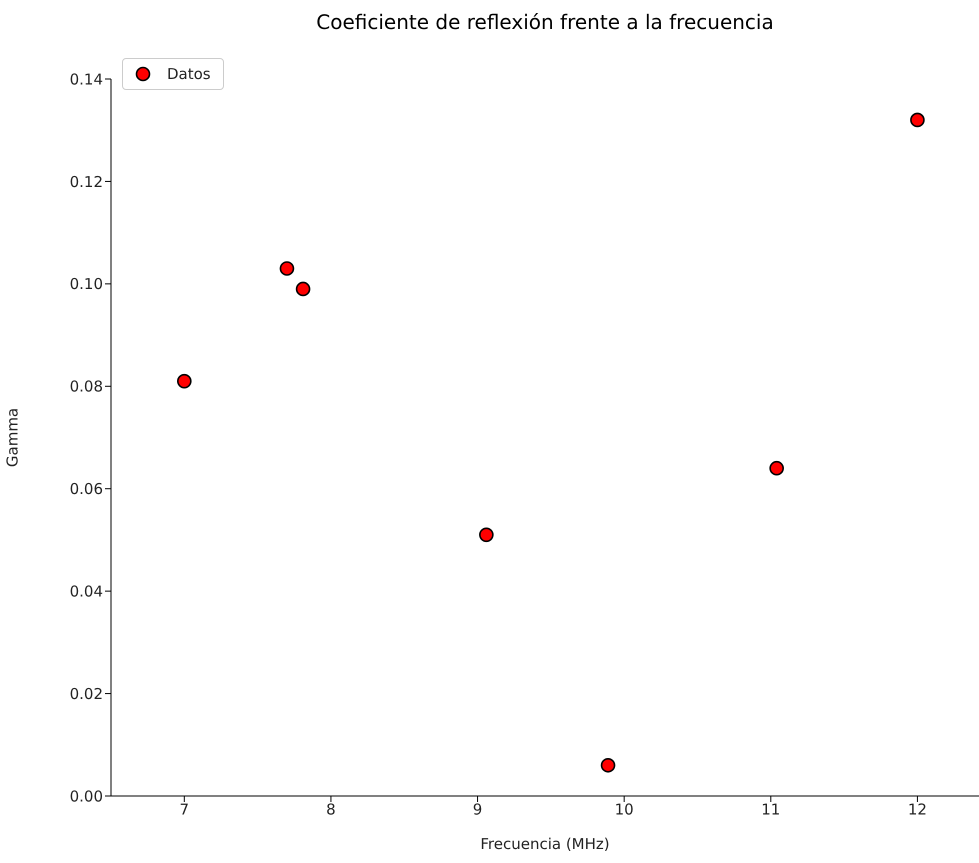 The height and width of the screenshot is (863, 979). Describe the element at coordinates (185, 809) in the screenshot. I see `x-tick-label: 7` at that location.